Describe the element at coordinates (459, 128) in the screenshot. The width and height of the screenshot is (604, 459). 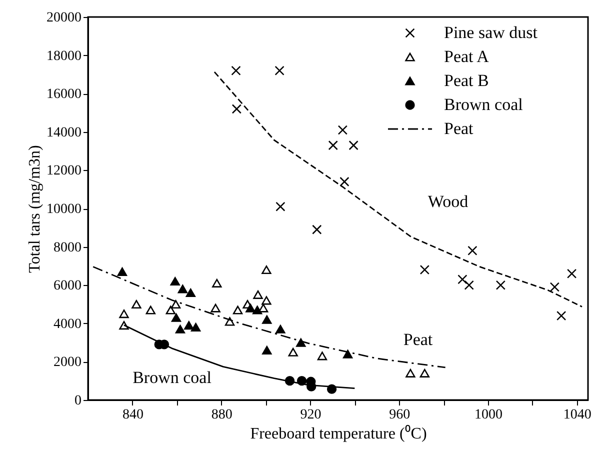
I see `legend-label: Peat` at that location.